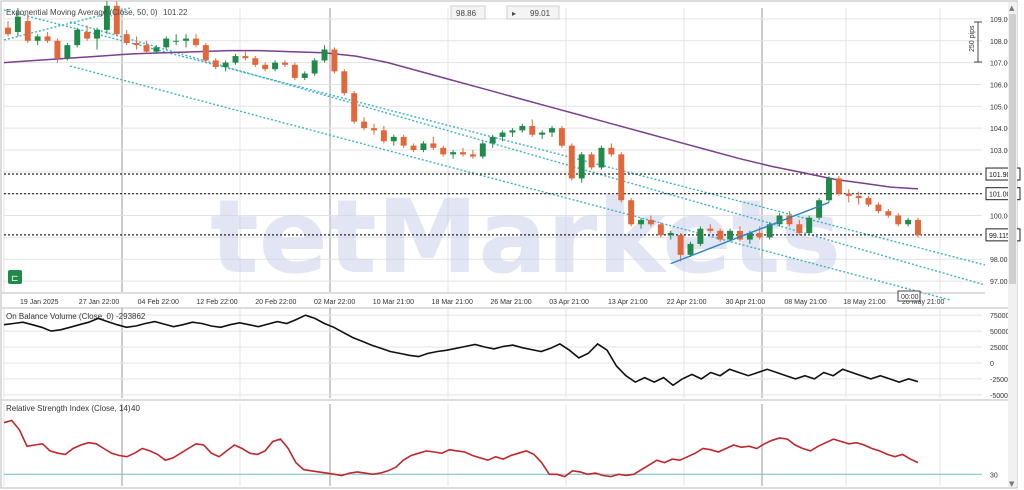 This screenshot has height=490, width=1024. What do you see at coordinates (68, 408) in the screenshot?
I see `rsi-title: Relative Strength Index (Close, 14)` at bounding box center [68, 408].